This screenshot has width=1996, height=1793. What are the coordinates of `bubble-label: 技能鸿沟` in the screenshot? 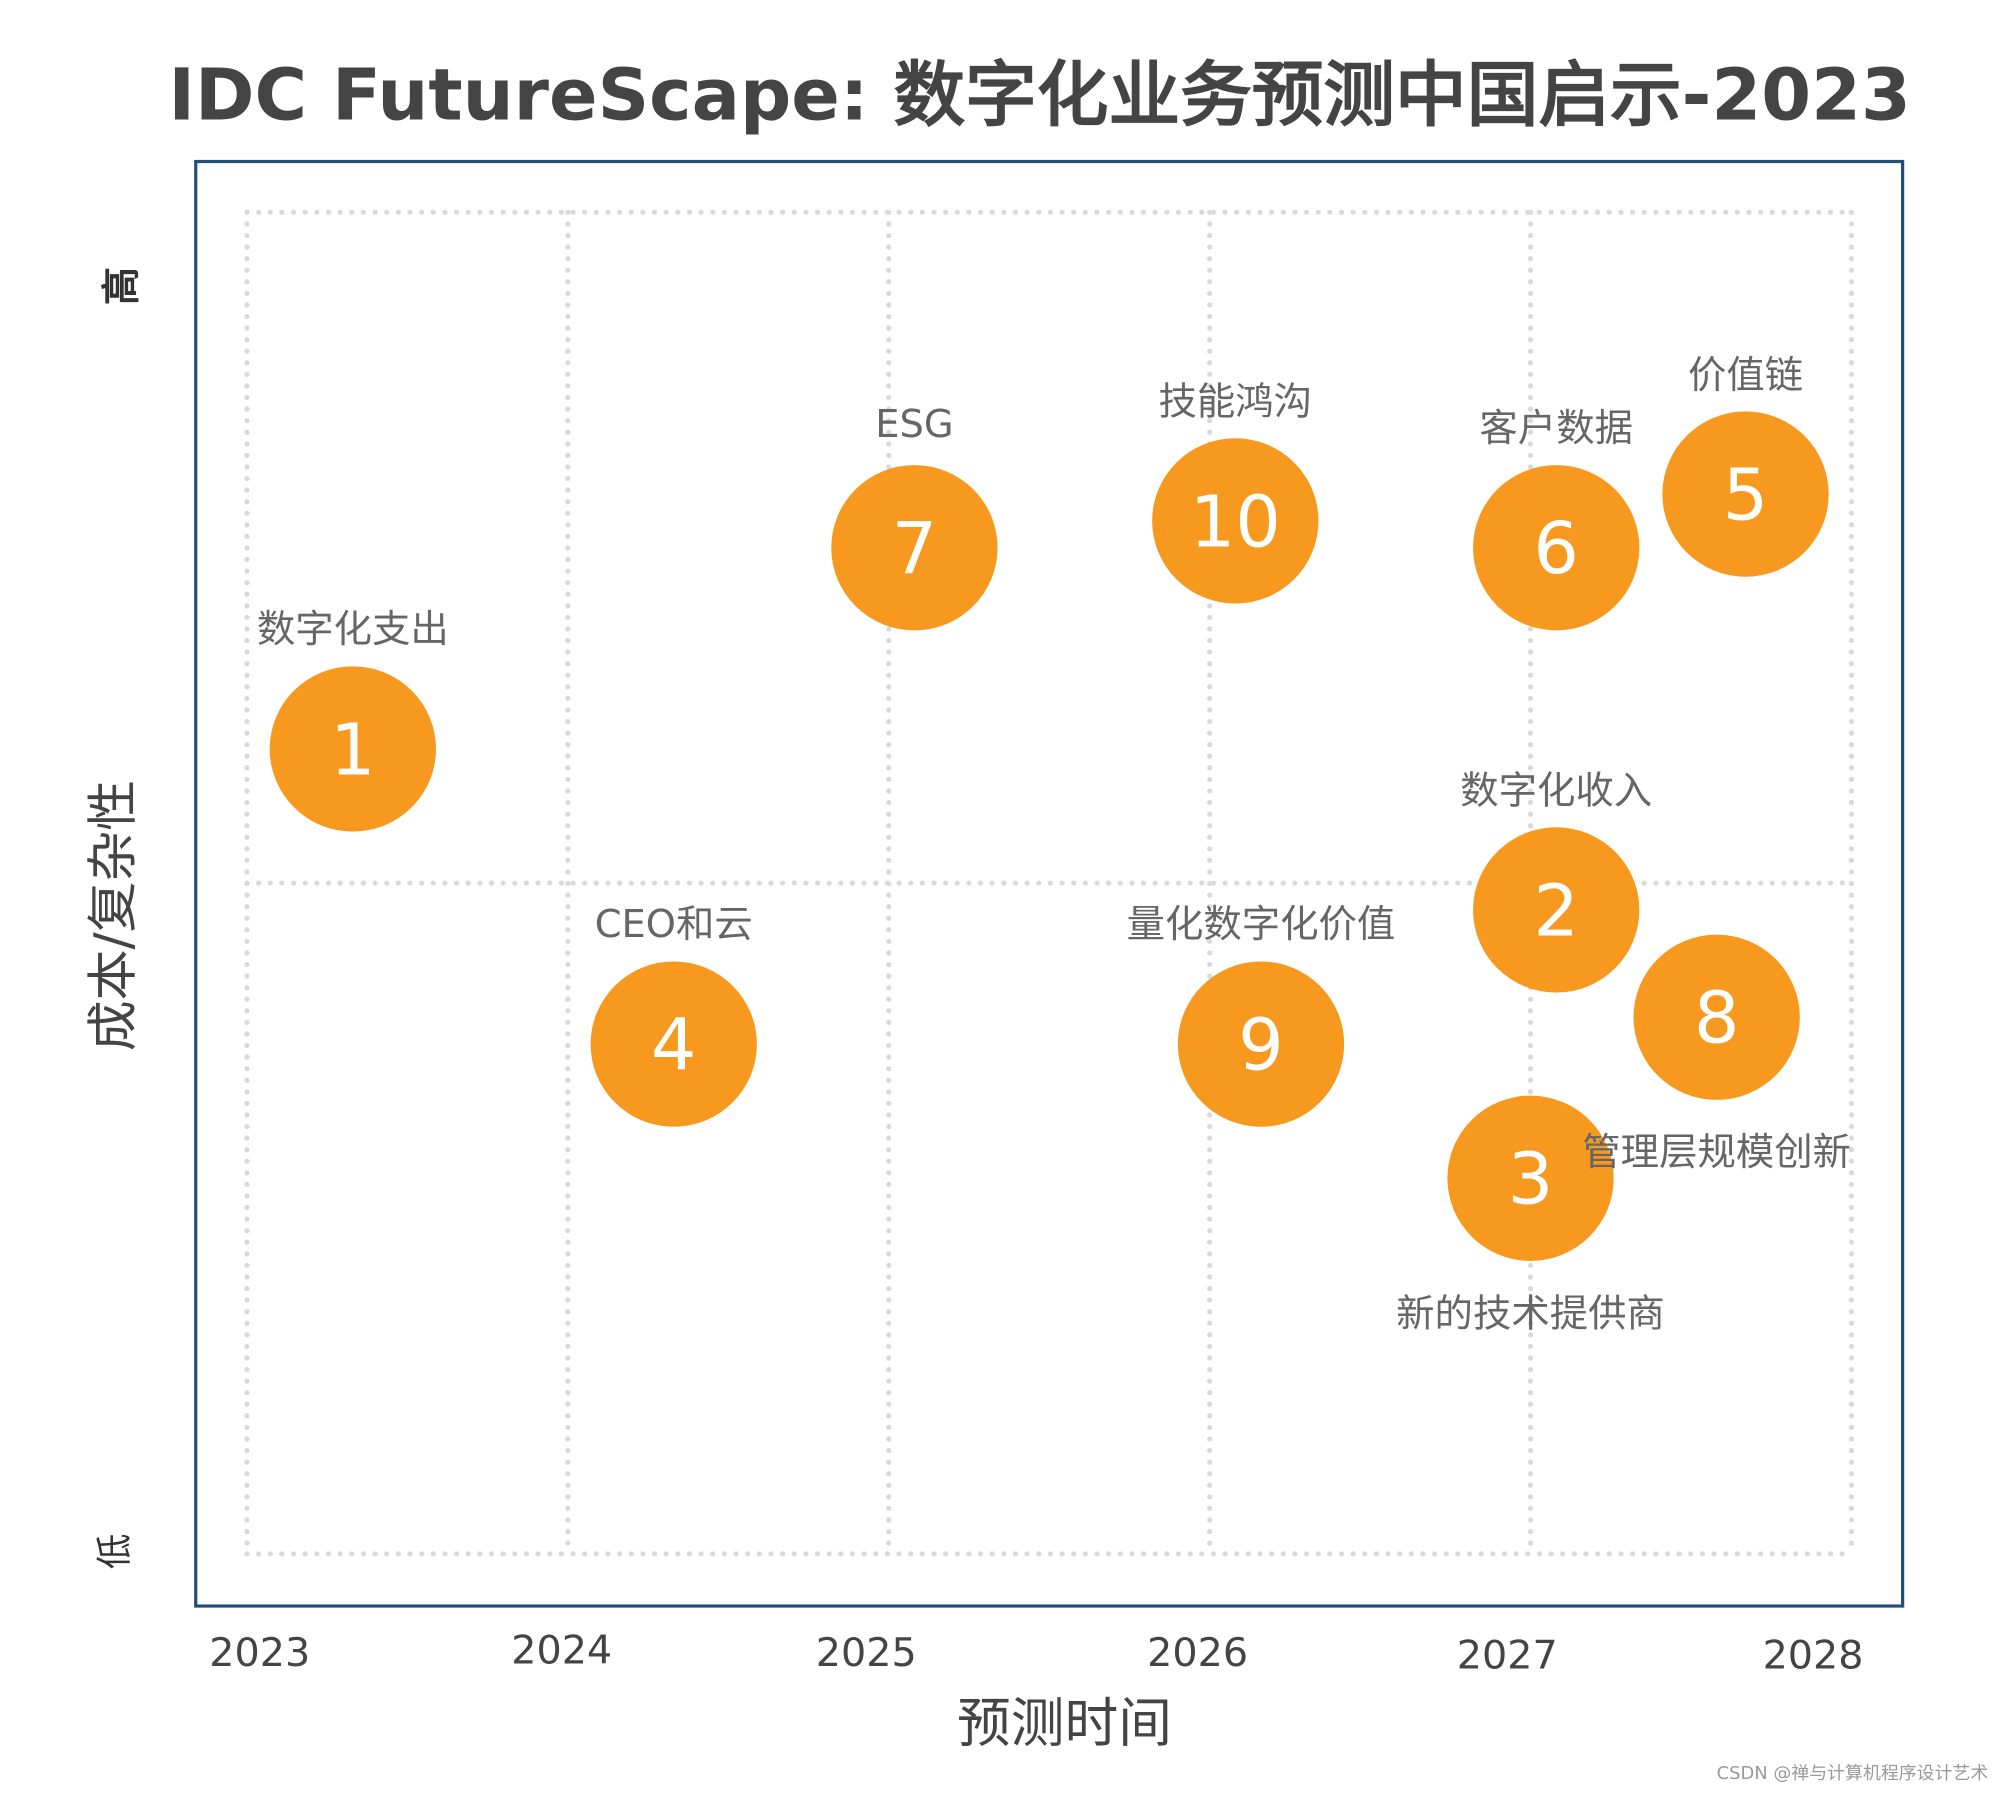 It's located at (1235, 402).